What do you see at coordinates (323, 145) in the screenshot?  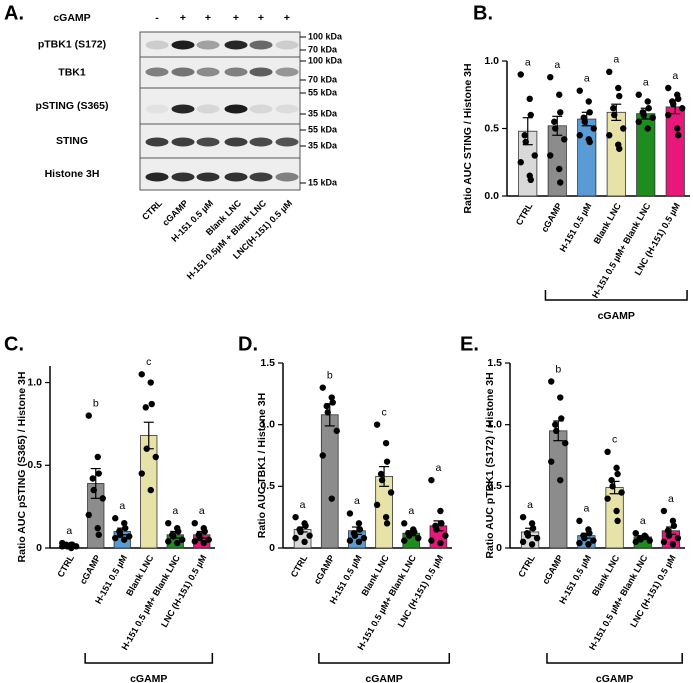 I see `marker-label: 35 kDa` at bounding box center [323, 145].